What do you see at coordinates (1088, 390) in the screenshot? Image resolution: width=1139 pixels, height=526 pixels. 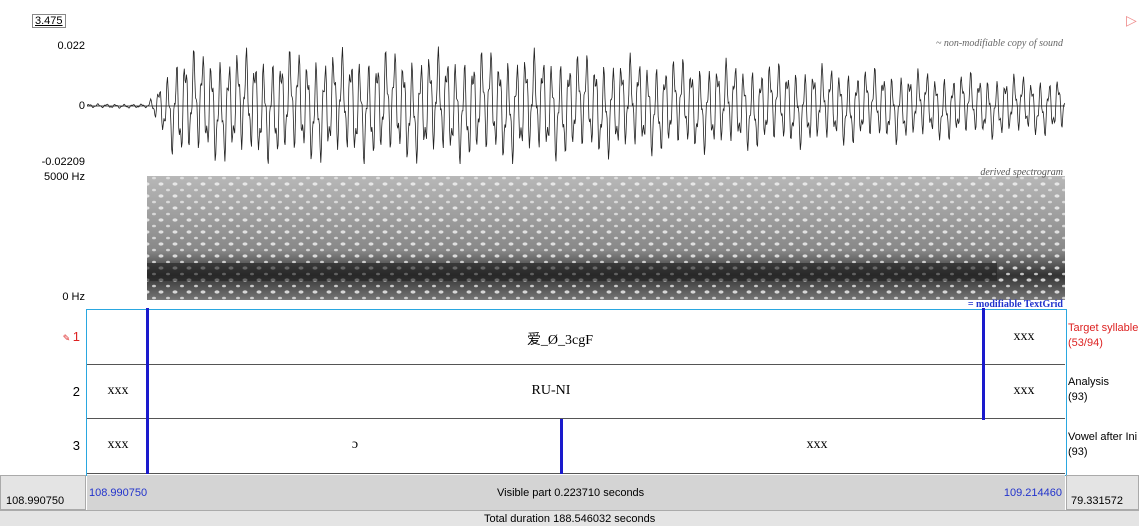 I see `tier-label: Analysis (93)` at bounding box center [1088, 390].